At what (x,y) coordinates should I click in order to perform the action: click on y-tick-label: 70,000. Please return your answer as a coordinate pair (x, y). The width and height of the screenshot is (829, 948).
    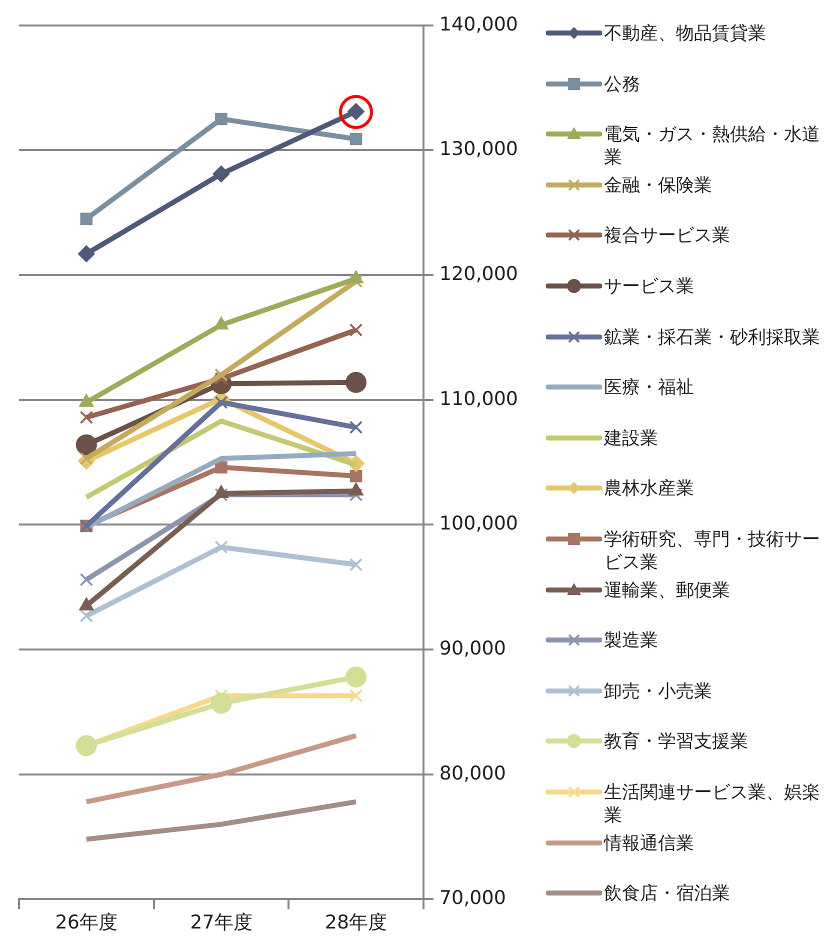
    Looking at the image, I should click on (472, 898).